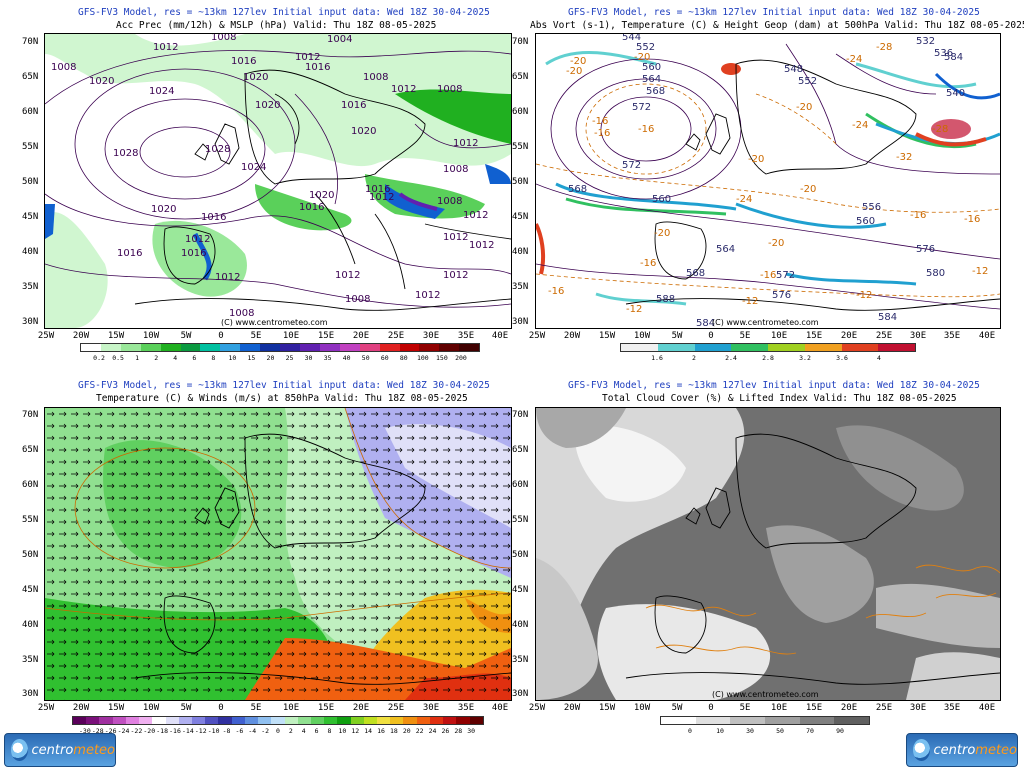 The width and height of the screenshot is (1024, 768). Describe the element at coordinates (186, 708) in the screenshot. I see `lon-label: 5W` at that location.